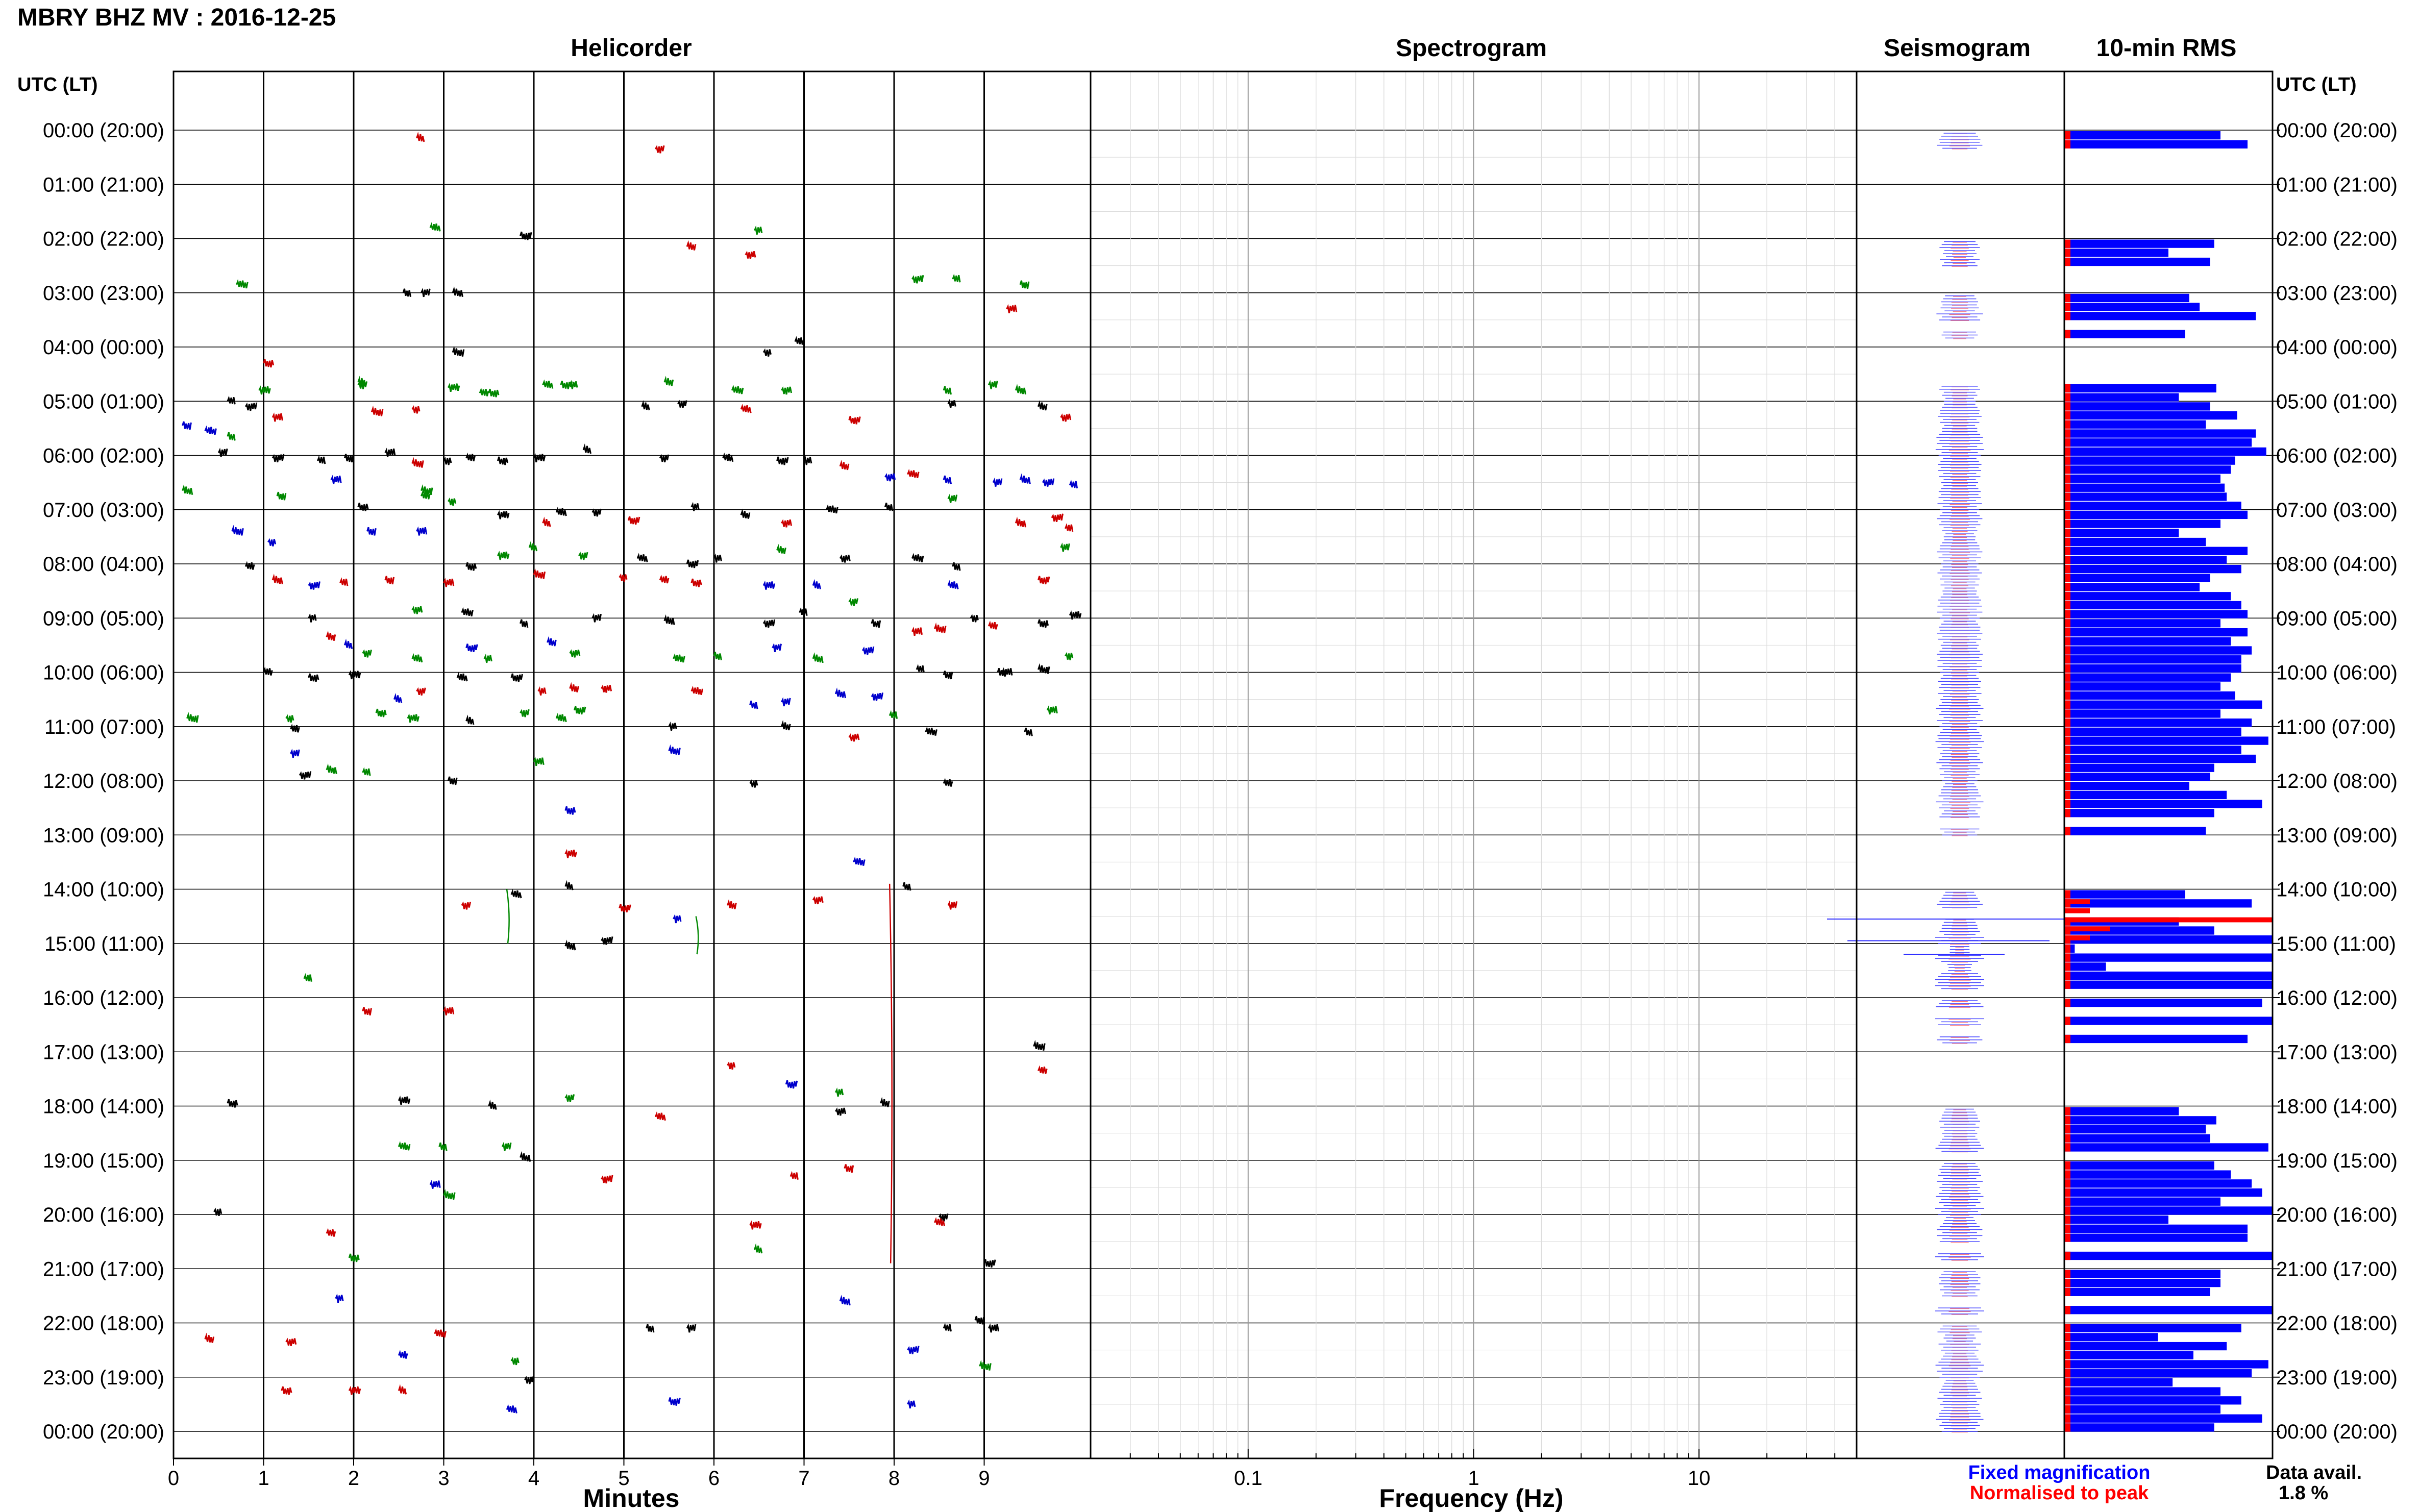  I want to click on utc-tick-label-right: 13:00 (09:00), so click(2337, 835).